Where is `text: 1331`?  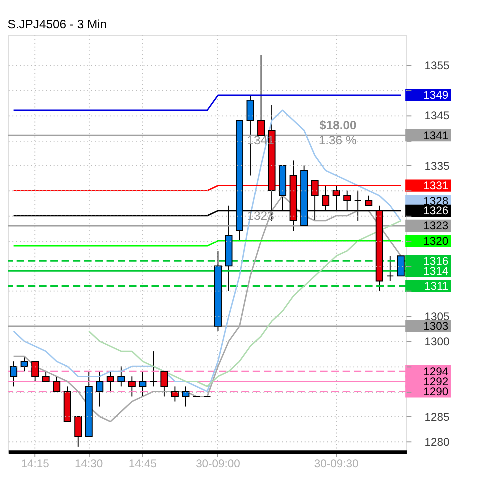
text: 1331 is located at coordinates (436, 186).